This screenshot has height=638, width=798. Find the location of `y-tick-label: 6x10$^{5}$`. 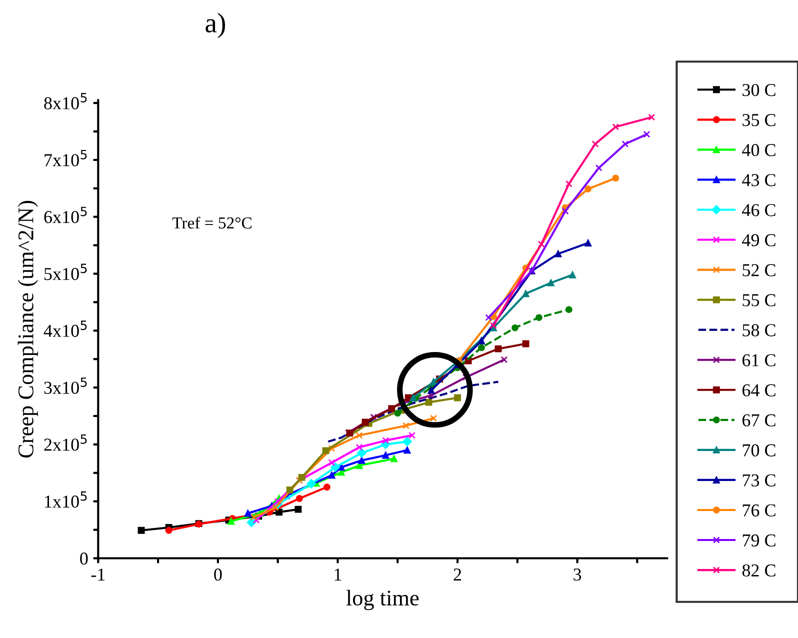

y-tick-label: 6x10$^{5}$ is located at coordinates (65, 215).